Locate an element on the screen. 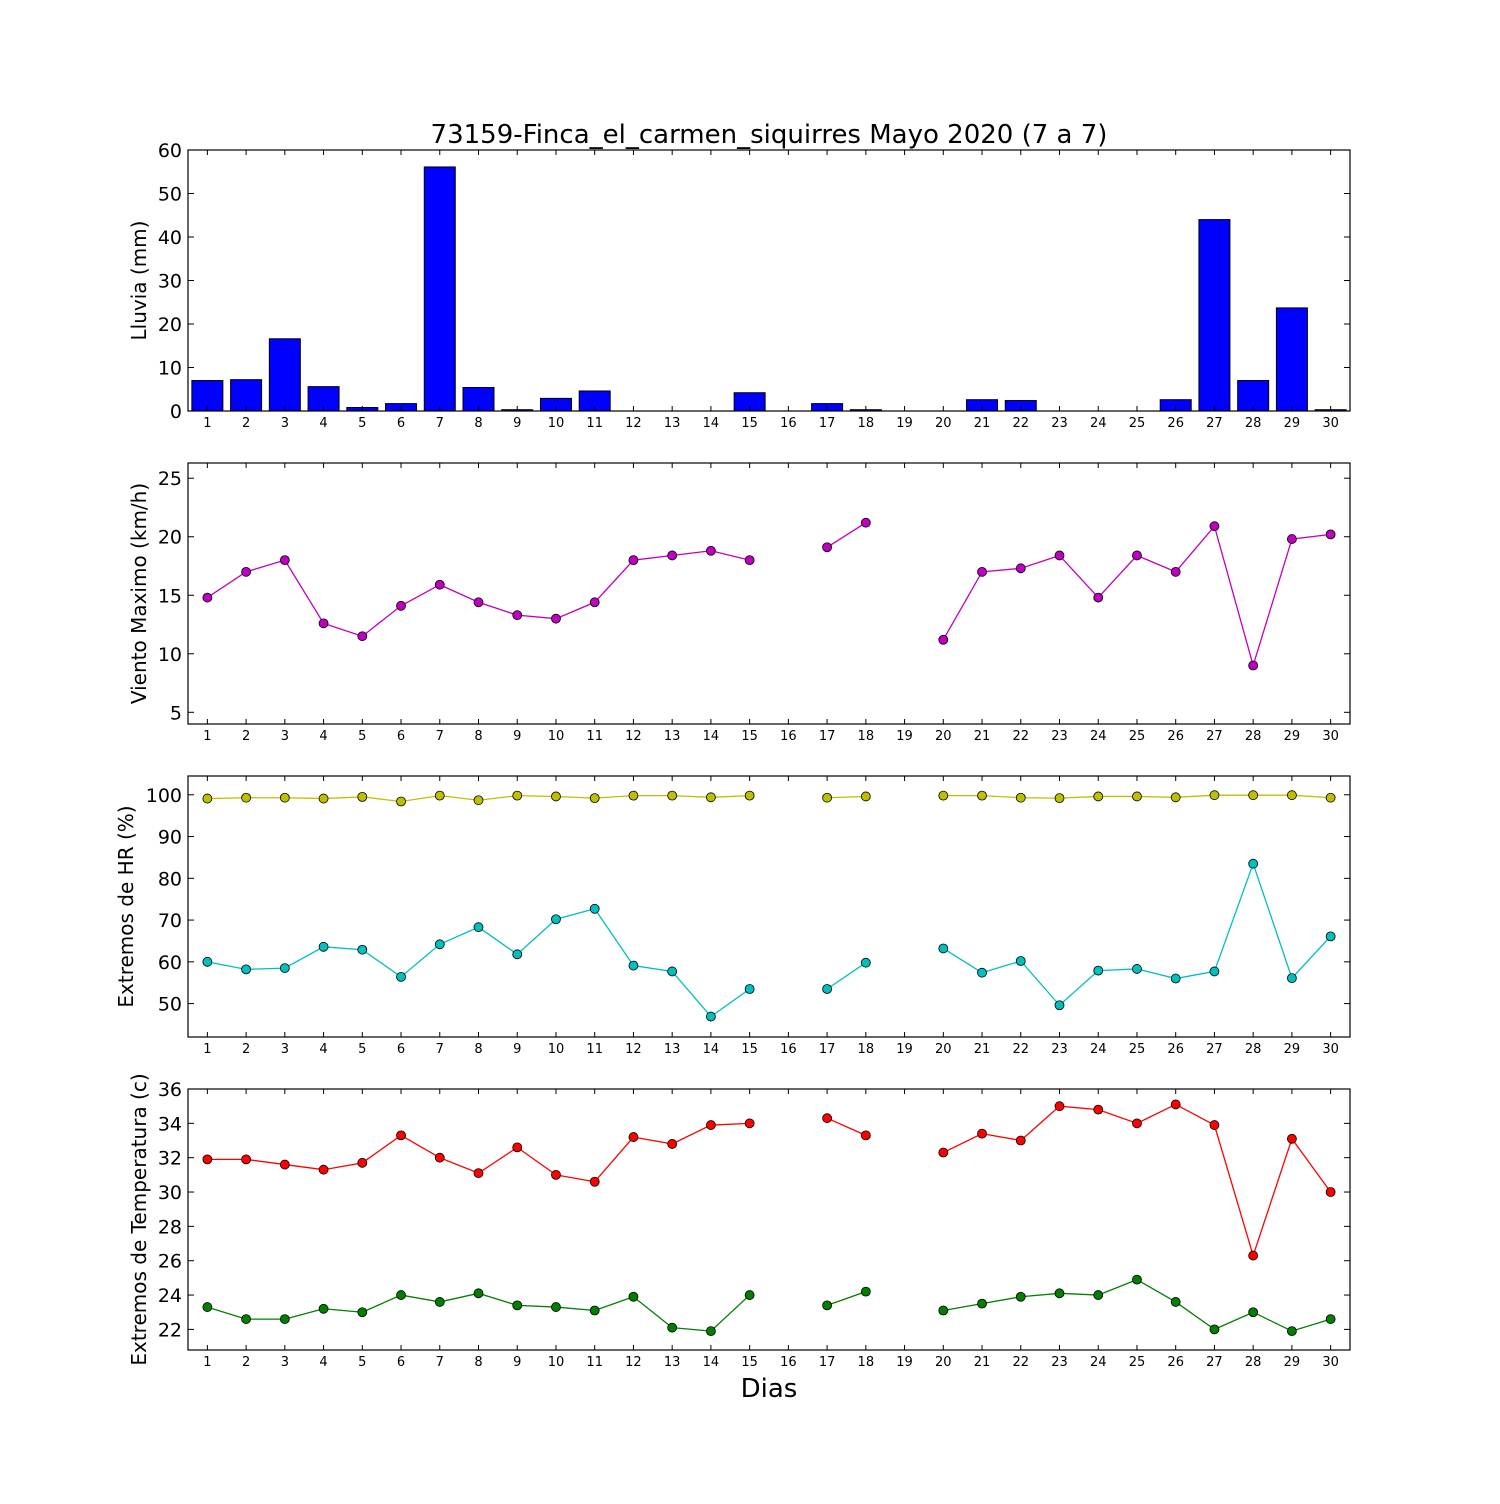  y-tick-label: 50 is located at coordinates (170, 195).